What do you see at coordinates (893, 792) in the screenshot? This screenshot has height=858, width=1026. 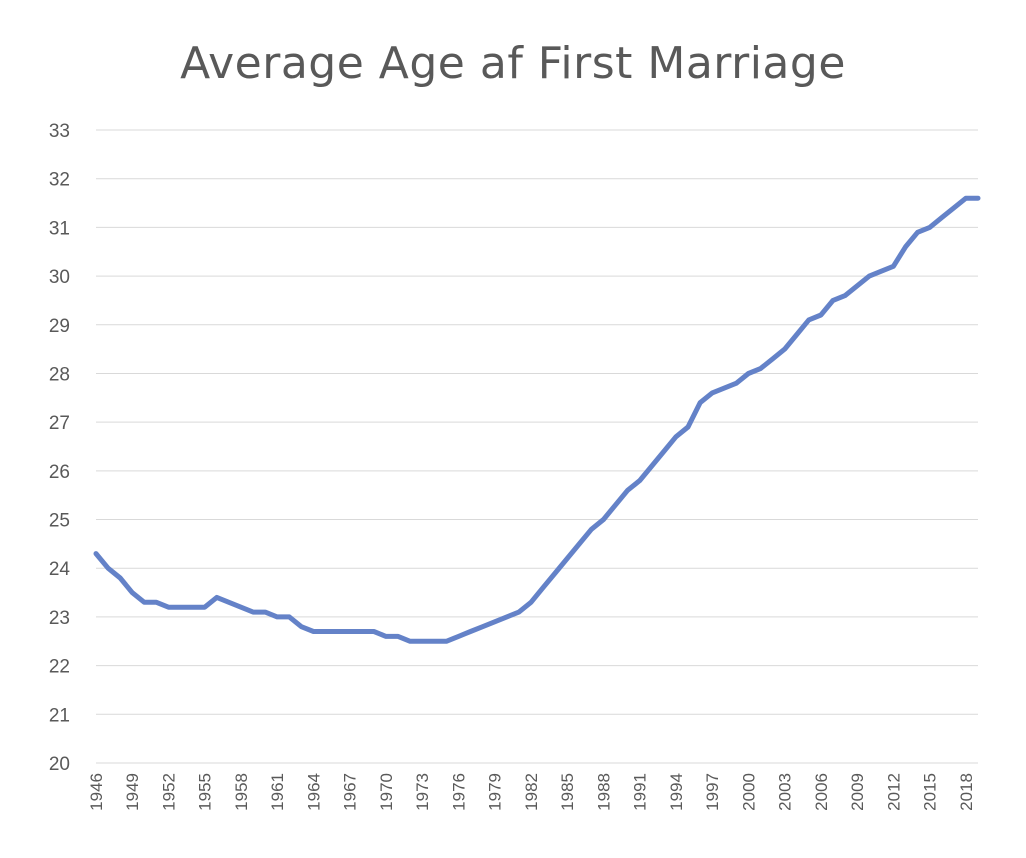 I see `x-tick-label: 2012` at bounding box center [893, 792].